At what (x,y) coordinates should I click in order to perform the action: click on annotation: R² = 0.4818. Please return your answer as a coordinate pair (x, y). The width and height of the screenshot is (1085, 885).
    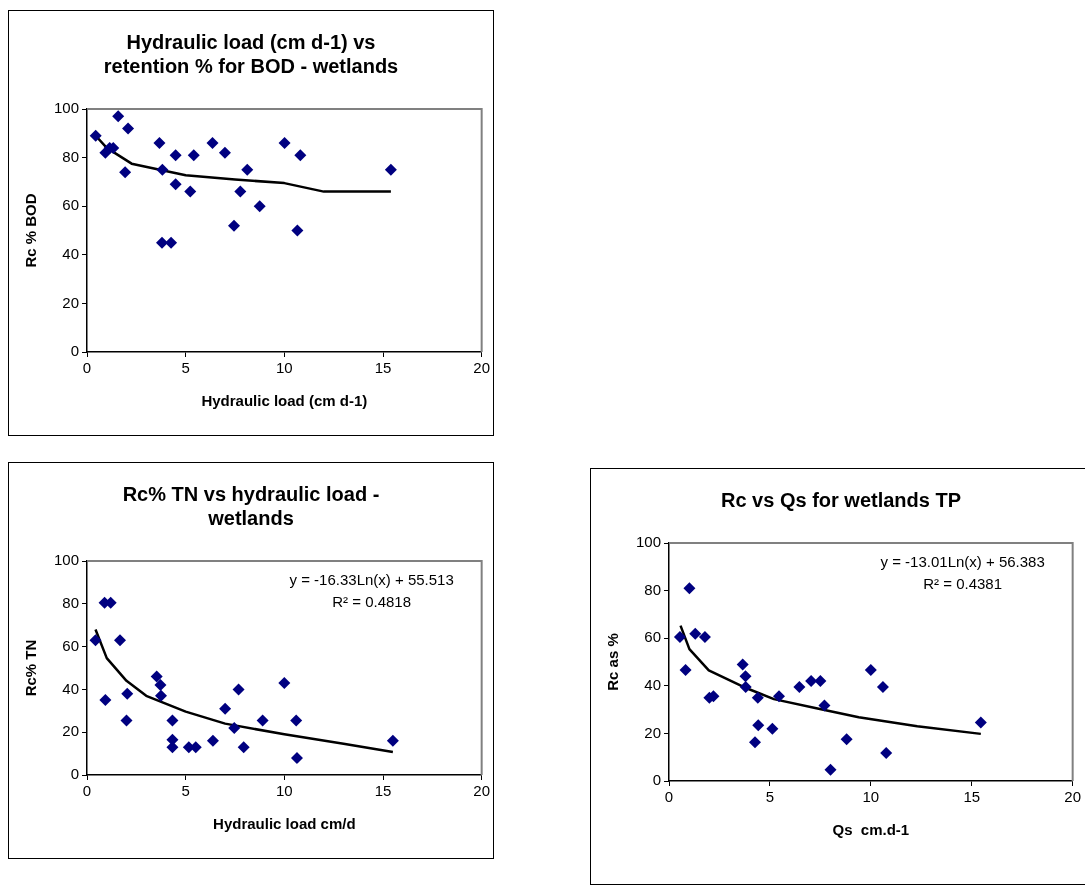
    Looking at the image, I should click on (372, 601).